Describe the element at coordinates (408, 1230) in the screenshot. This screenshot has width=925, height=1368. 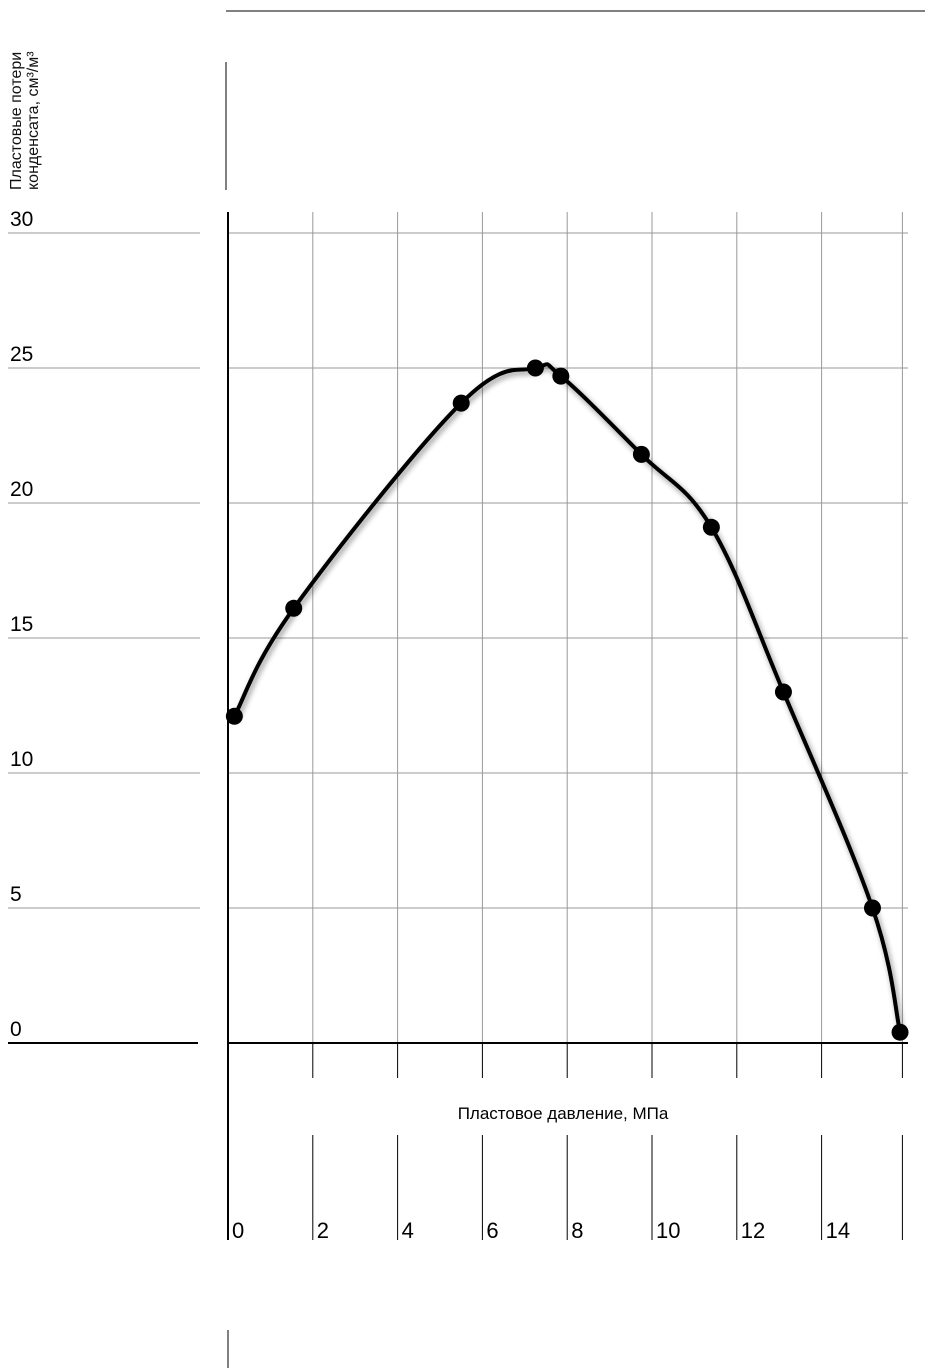
I see `x-tick-label: 4` at that location.